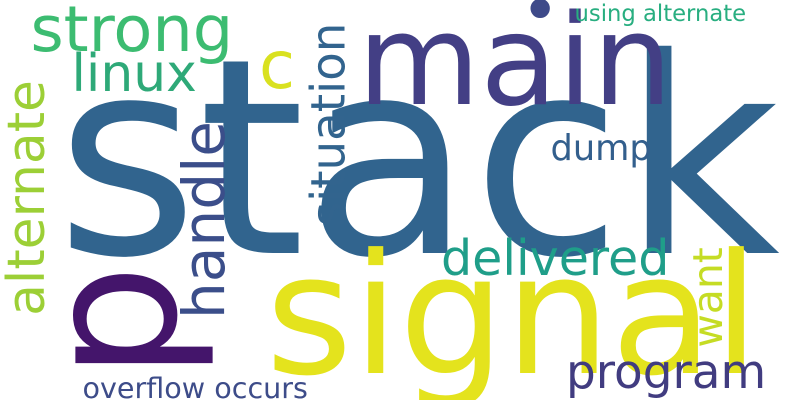 Image resolution: width=800 pixels, height=400 pixels. Describe the element at coordinates (666, 372) in the screenshot. I see `word-program: program` at that location.